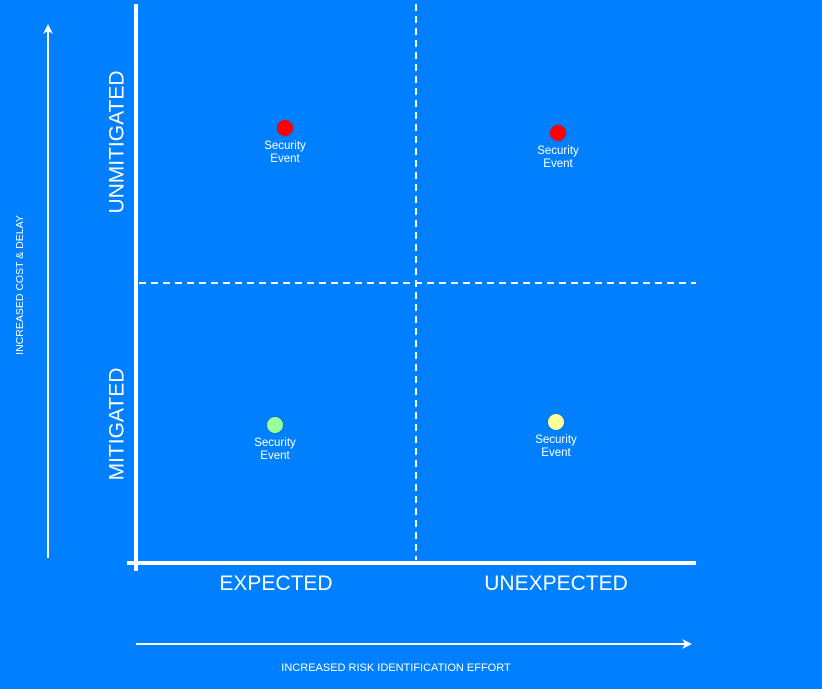  What do you see at coordinates (19, 285) in the screenshot?
I see `y-axis-label: INCREASED COST & DELAY` at bounding box center [19, 285].